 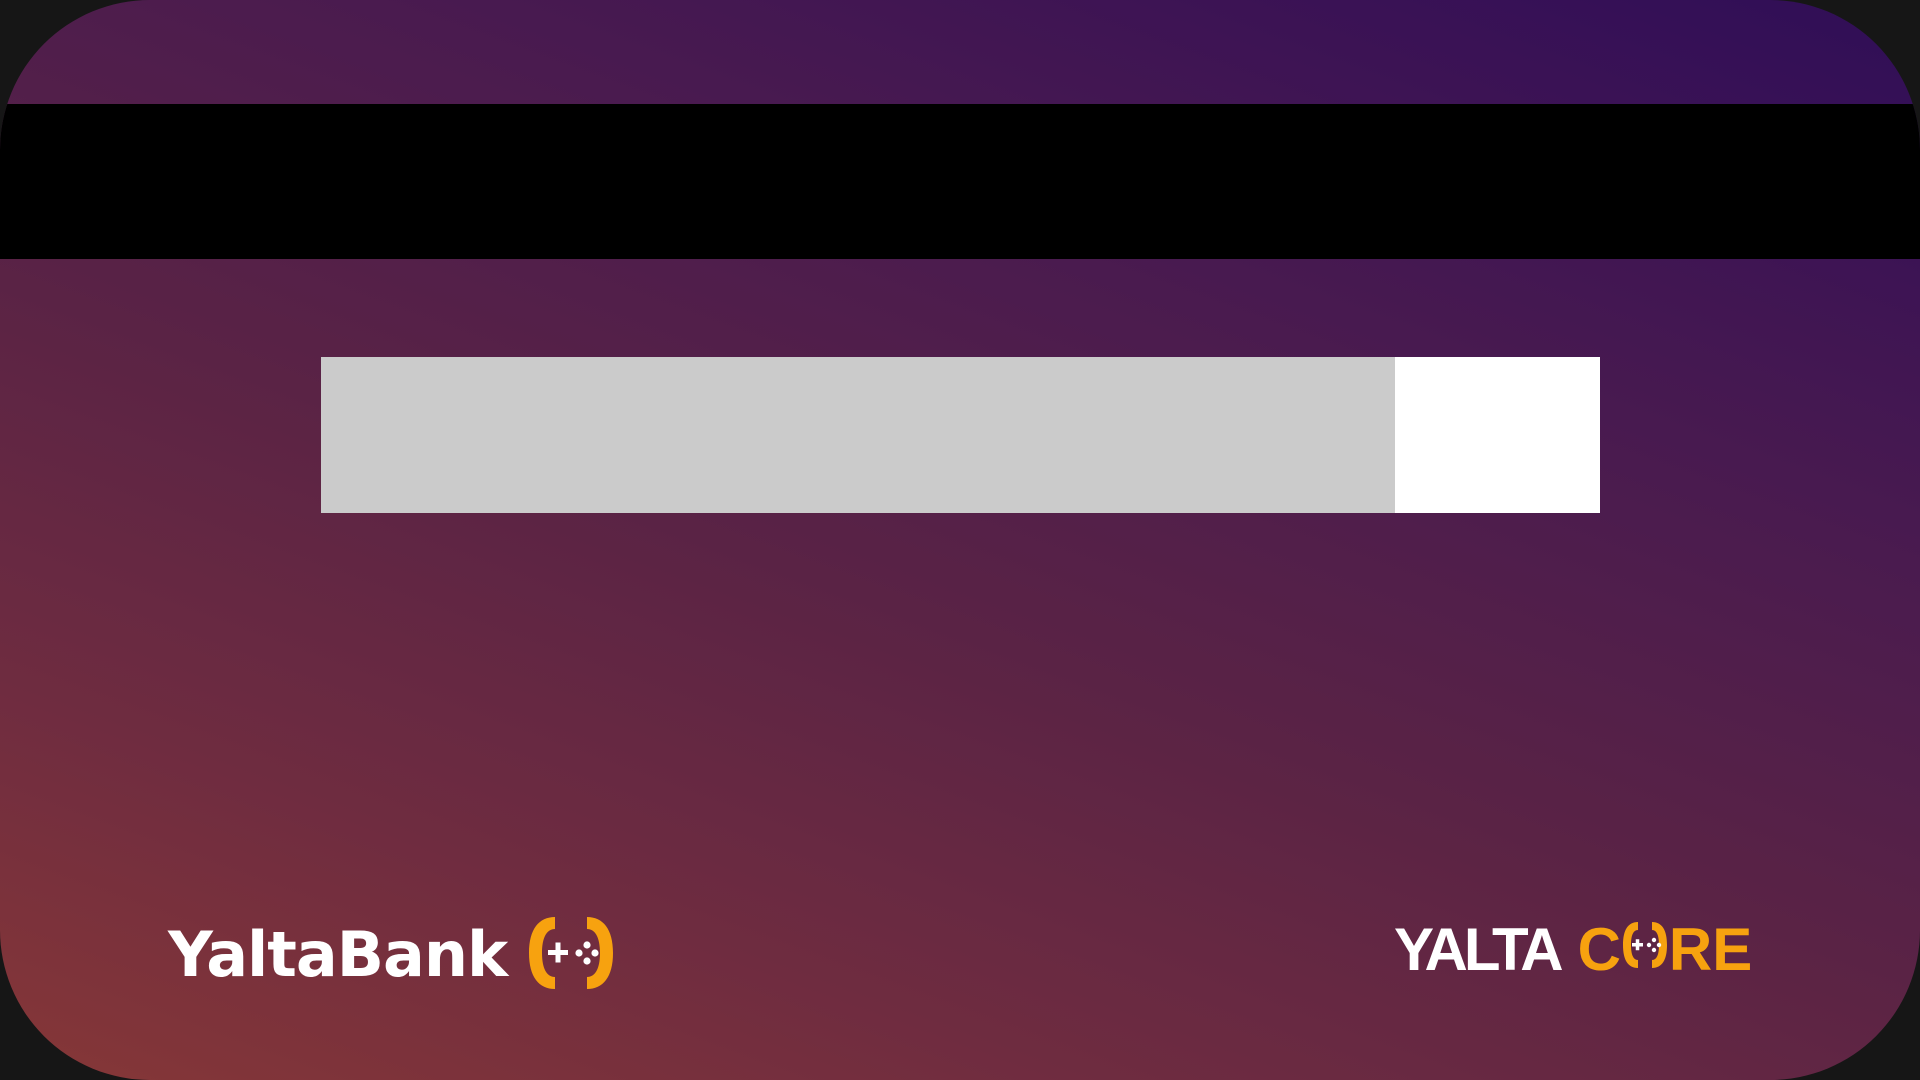 I want to click on core-logo-letter-c: C, so click(x=1599, y=949).